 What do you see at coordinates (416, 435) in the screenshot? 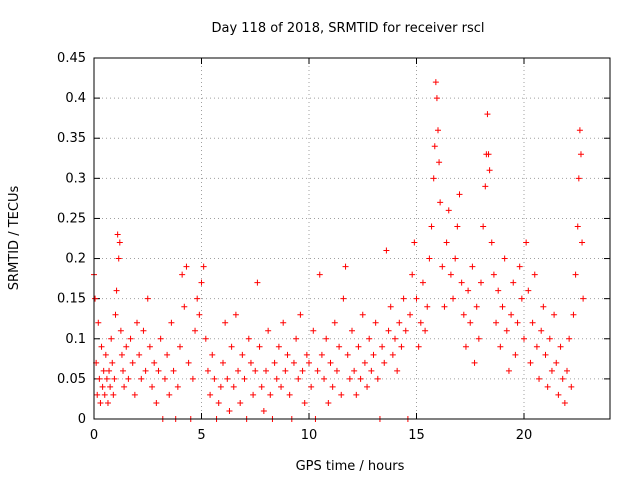
I see `x-tick-label: 15` at bounding box center [416, 435].